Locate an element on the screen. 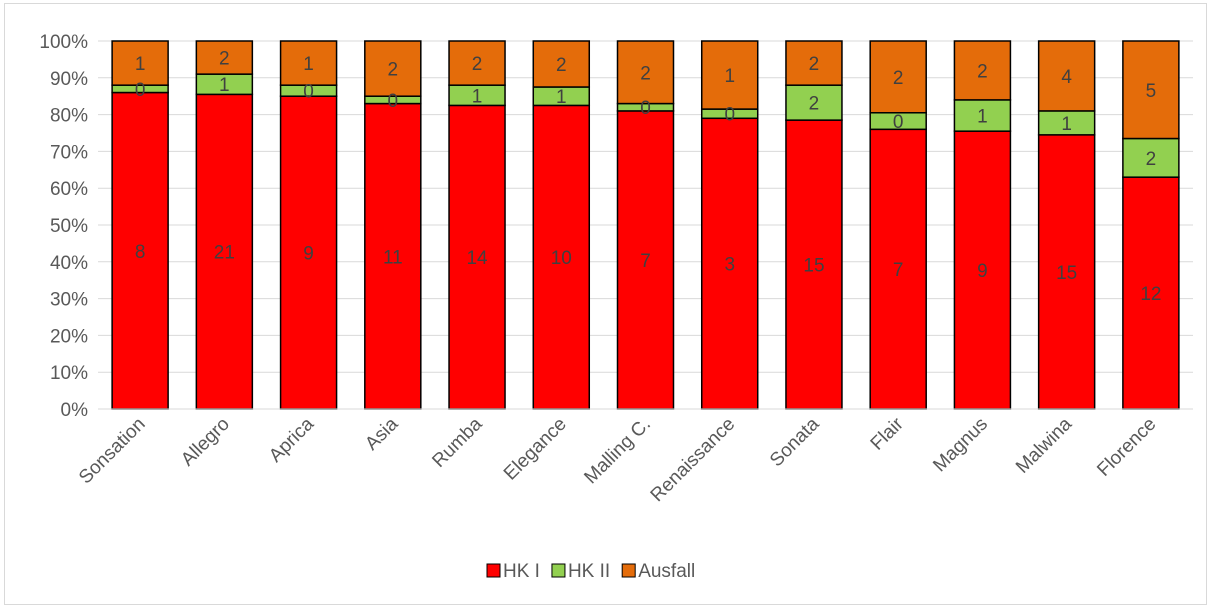 The height and width of the screenshot is (608, 1212). data-label: 11 is located at coordinates (393, 257).